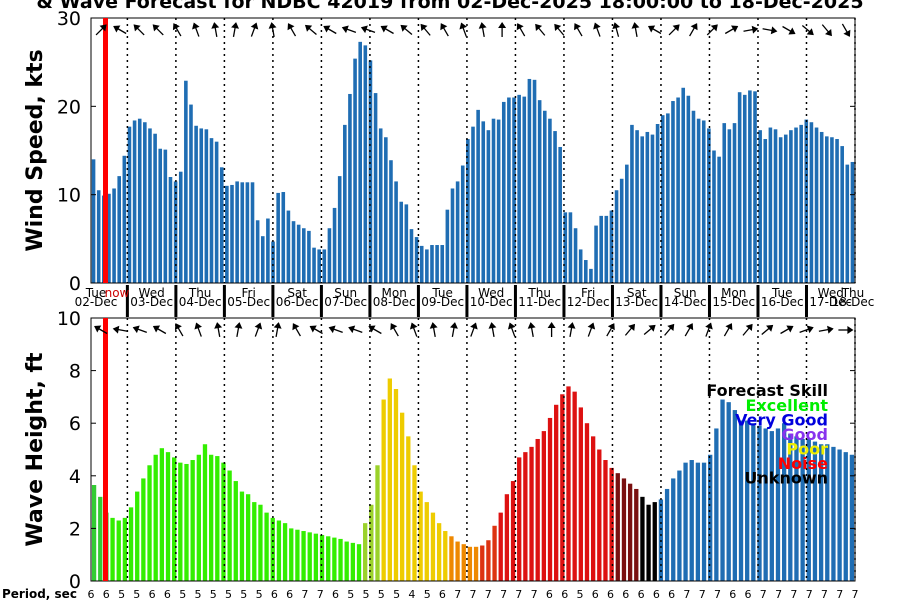 This screenshot has height=604, width=900. Describe the element at coordinates (297, 293) in the screenshot. I see `day-name-label: Sat` at that location.